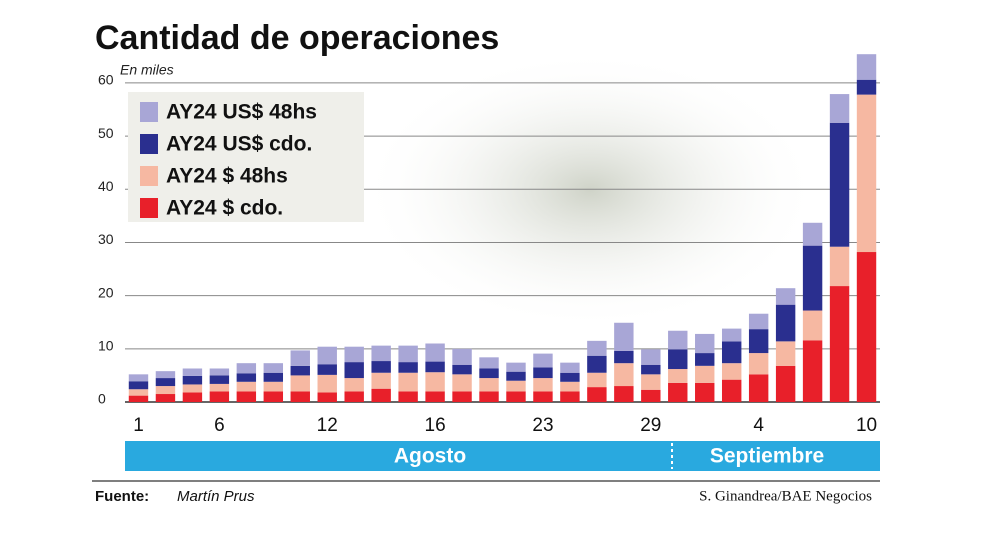 The height and width of the screenshot is (558, 992). I want to click on y-tick-label: 10, so click(106, 346).